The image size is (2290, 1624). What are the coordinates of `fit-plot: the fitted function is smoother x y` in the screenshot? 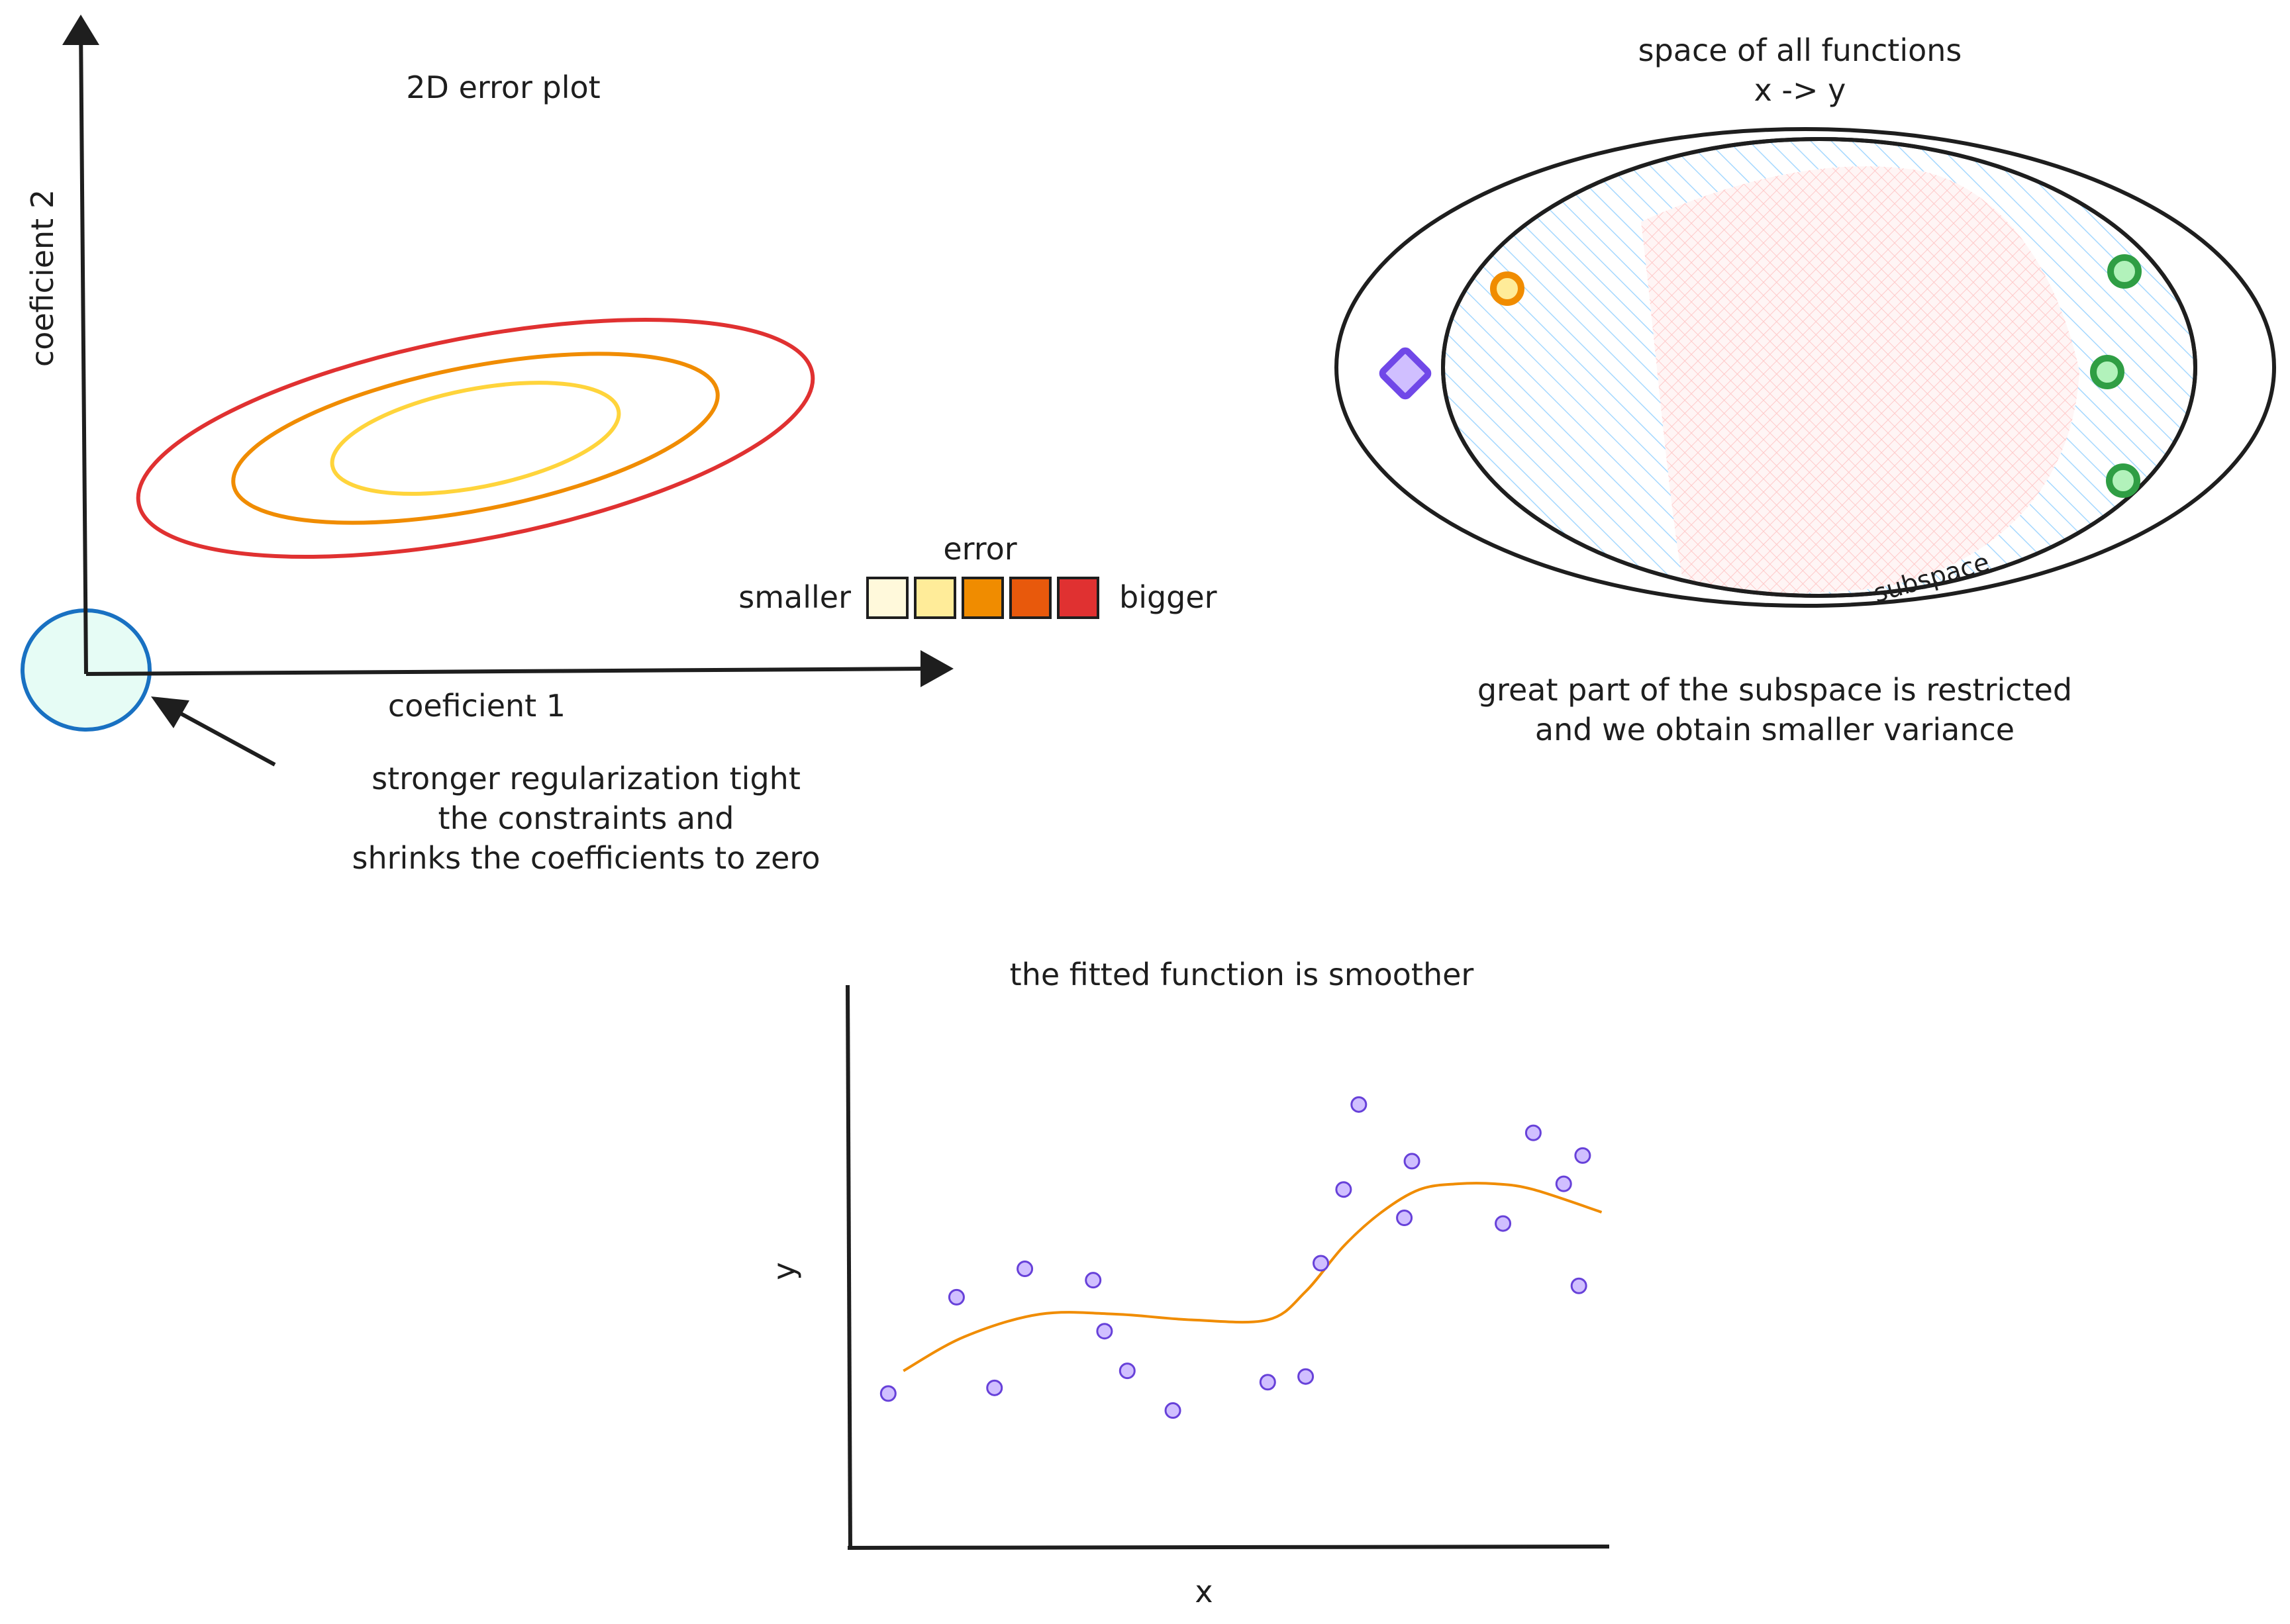 It's located at (1188, 1283).